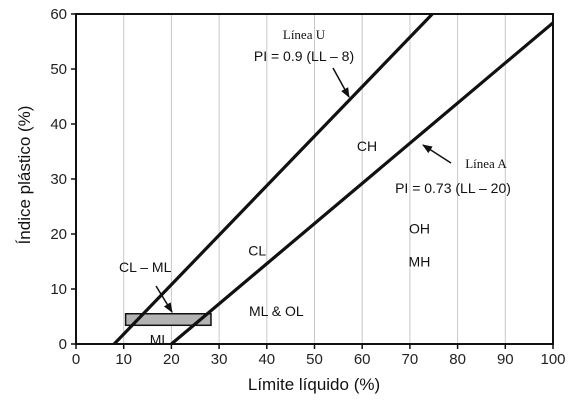  Describe the element at coordinates (58, 124) in the screenshot. I see `y-tick-label: 40` at that location.